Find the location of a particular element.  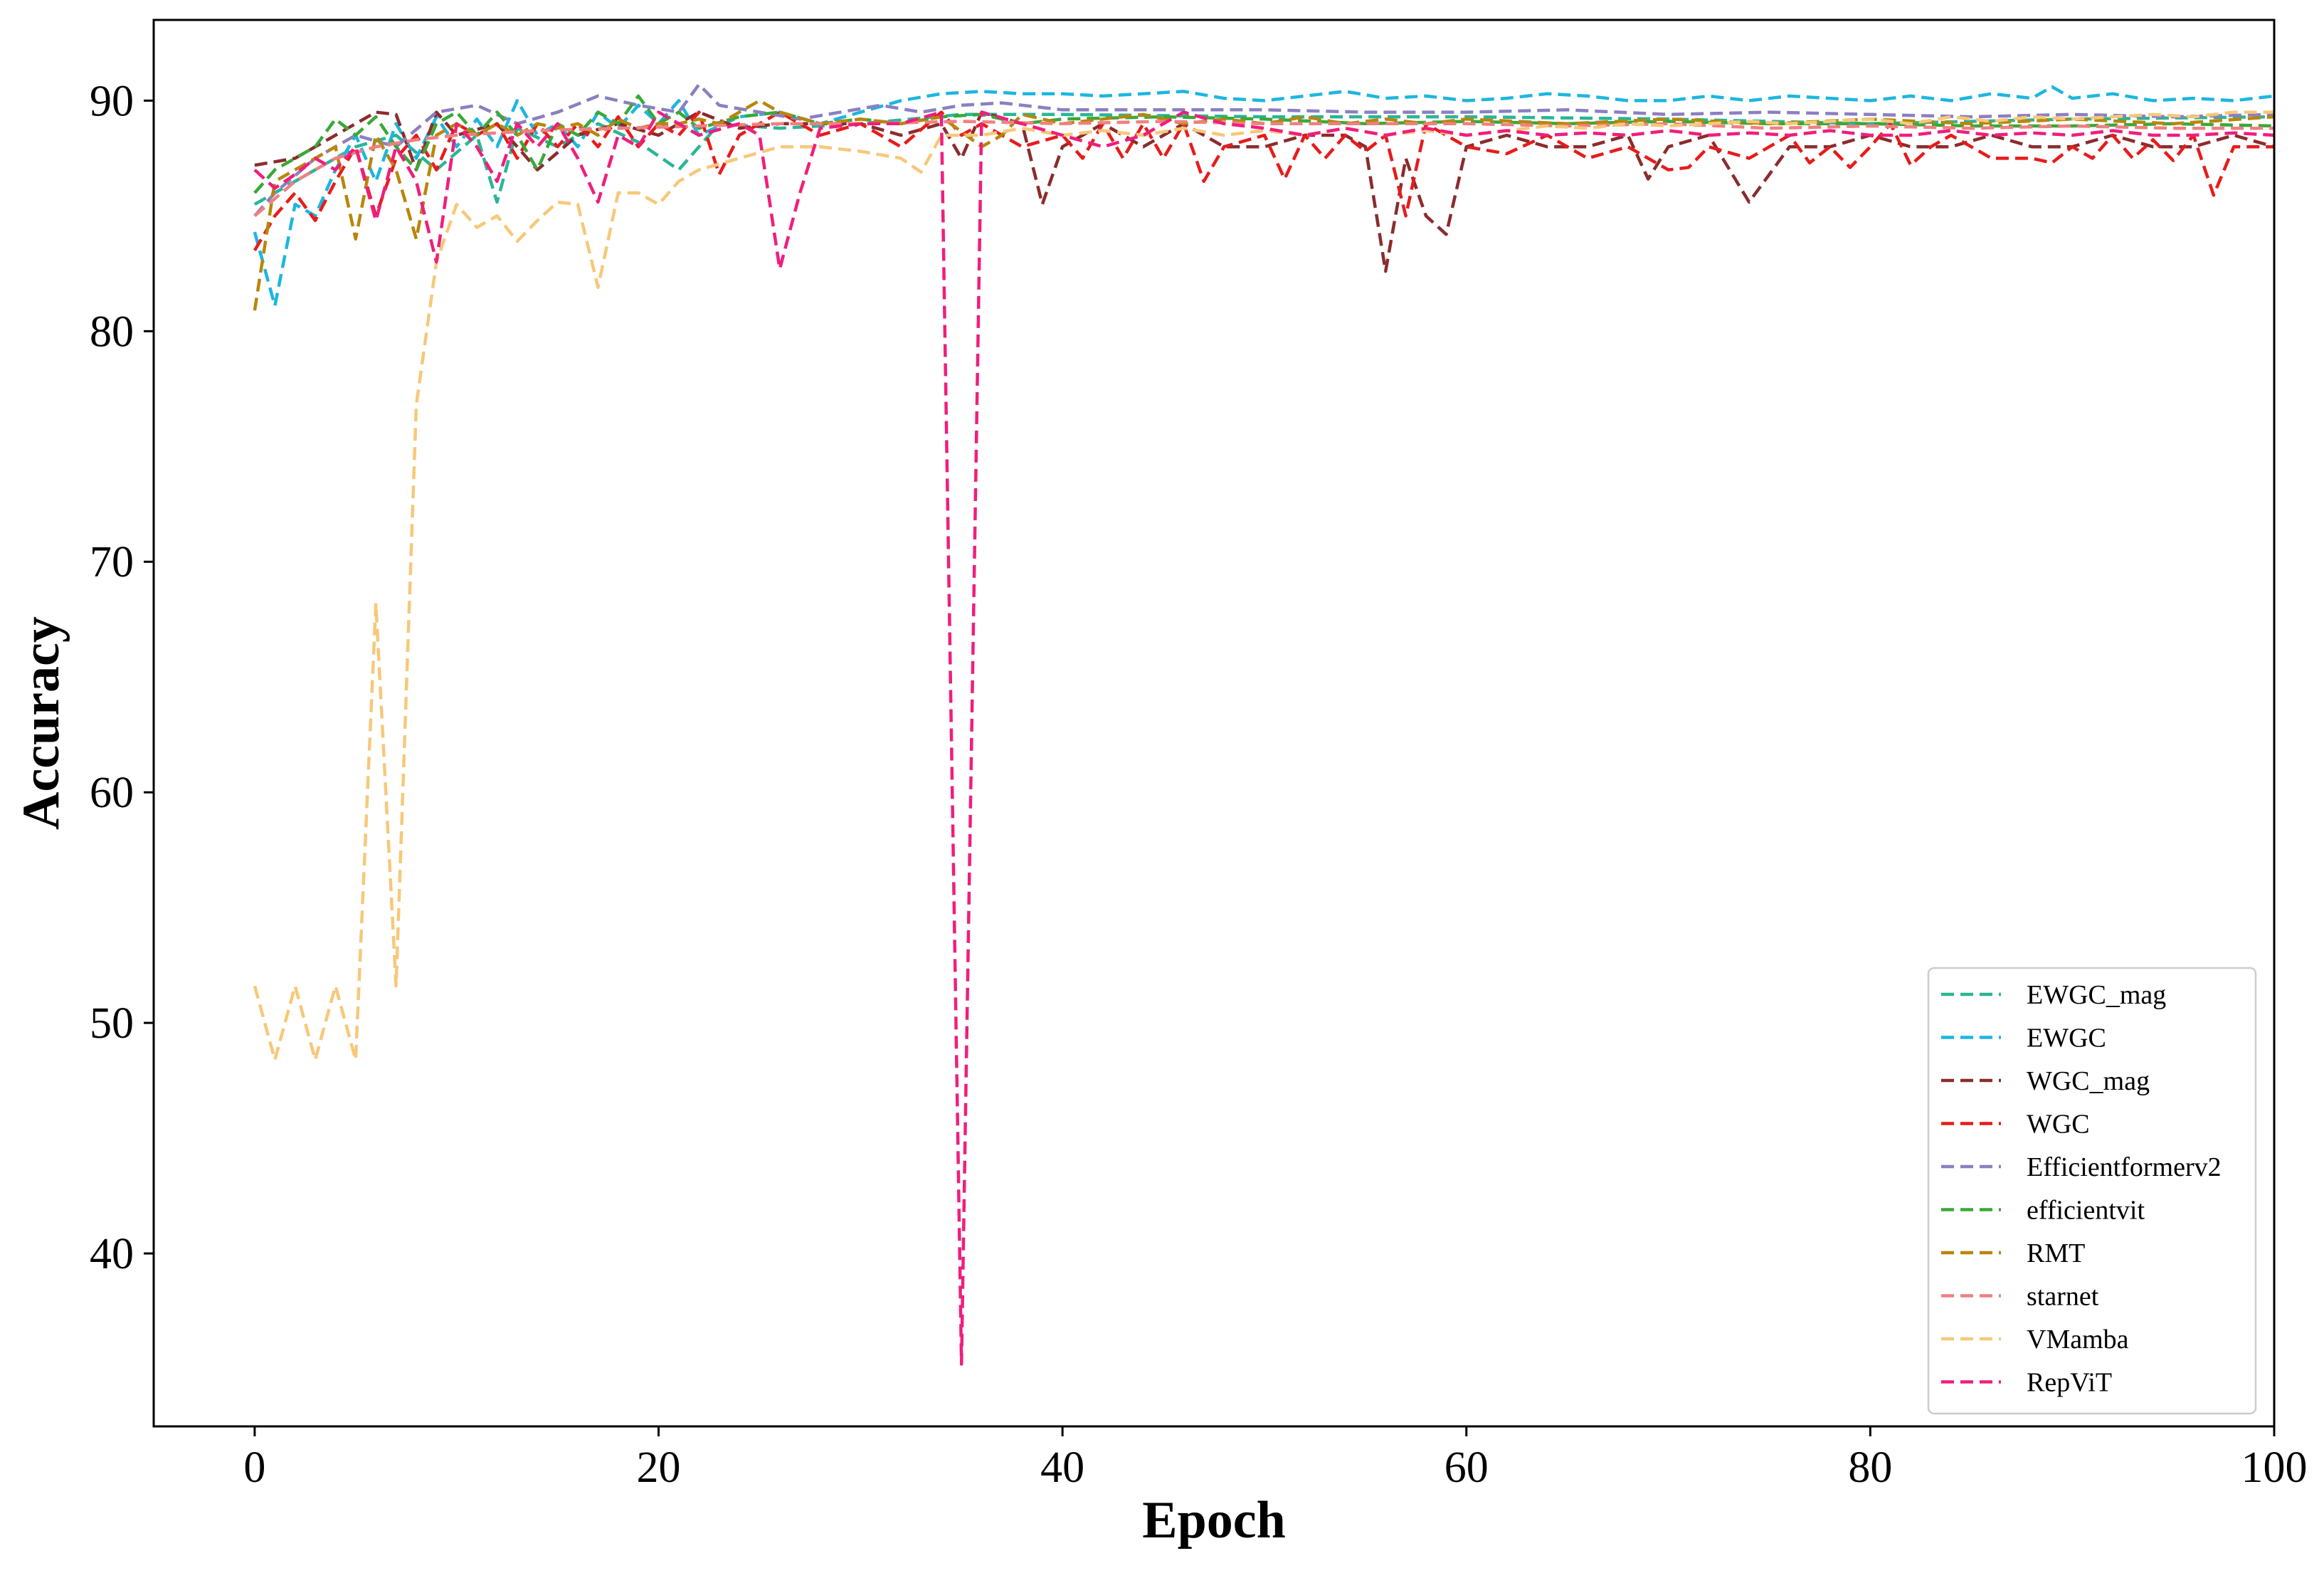

legend-label: RepViT is located at coordinates (2069, 1383).